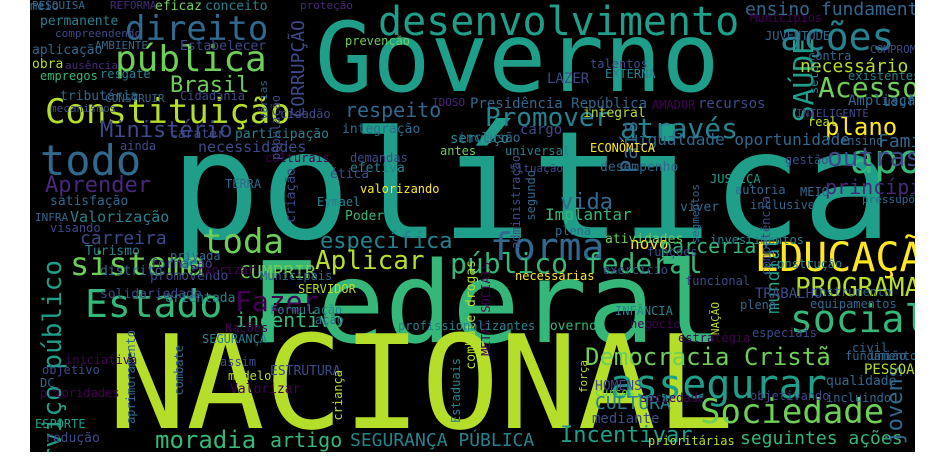 This screenshot has height=467, width=937. I want to click on cloud-word: proteção, so click(326, 6).